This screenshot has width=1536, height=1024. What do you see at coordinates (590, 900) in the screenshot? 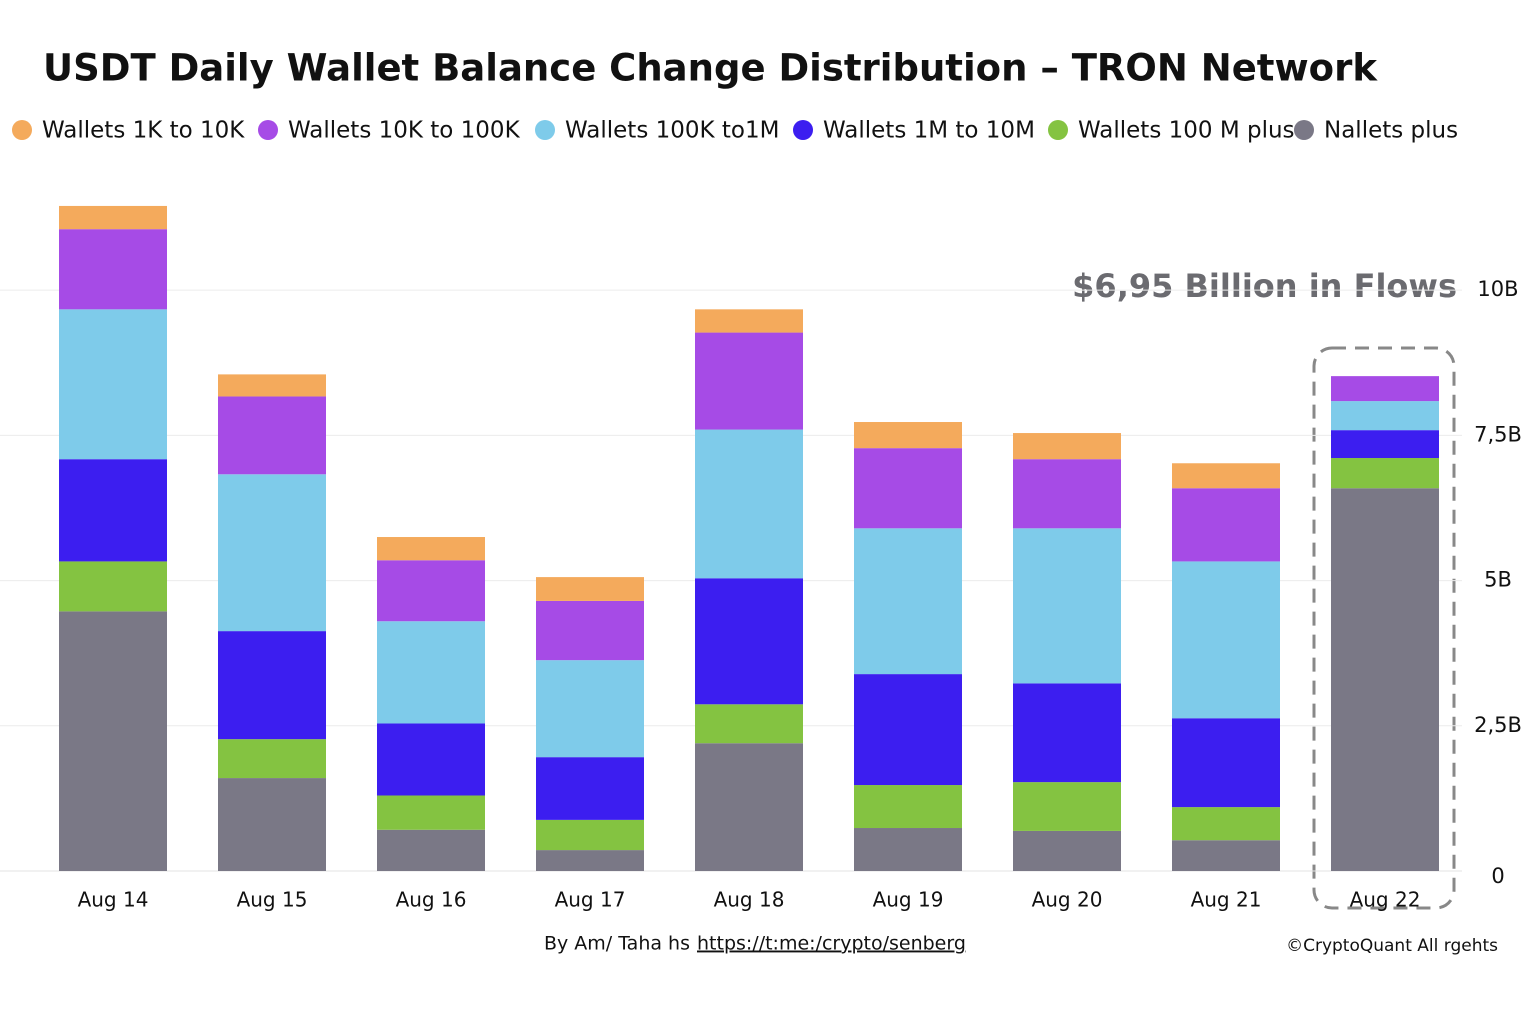
I see `x-tick-label: Aug 17` at bounding box center [590, 900].